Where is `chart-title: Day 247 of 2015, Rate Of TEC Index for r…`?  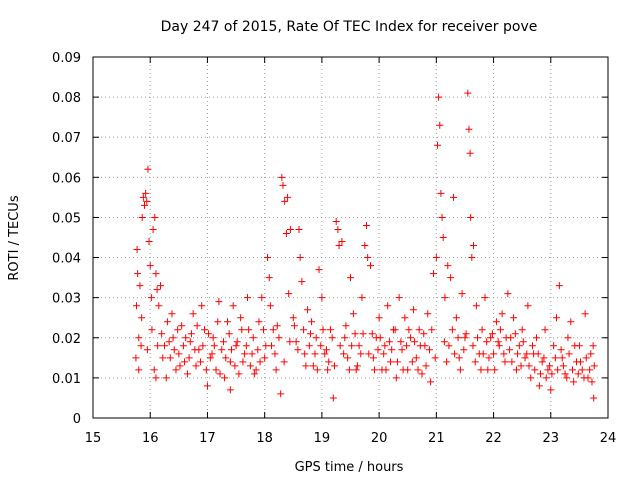 chart-title: Day 247 of 2015, Rate Of TEC Index for r… is located at coordinates (349, 27).